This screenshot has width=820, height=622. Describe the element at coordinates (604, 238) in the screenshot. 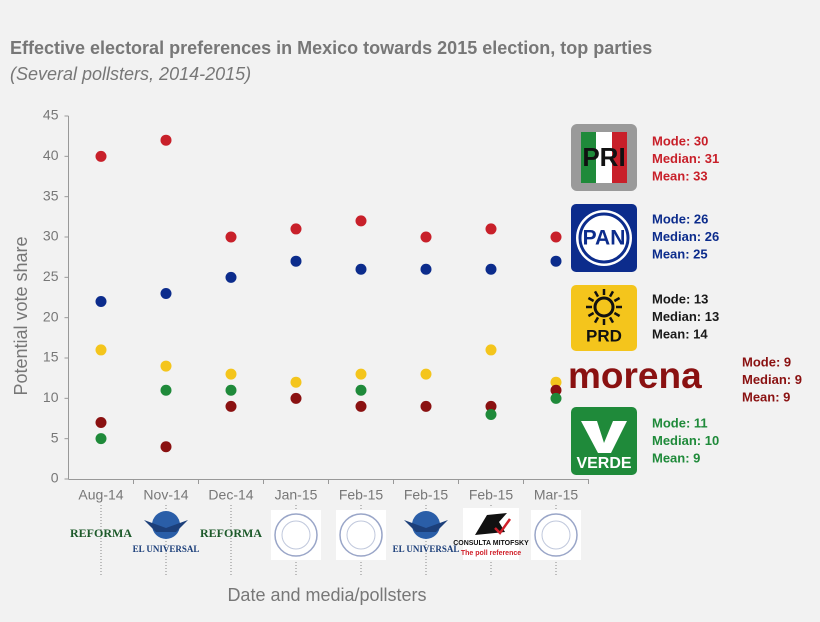

I see `legend-label: PAN` at that location.